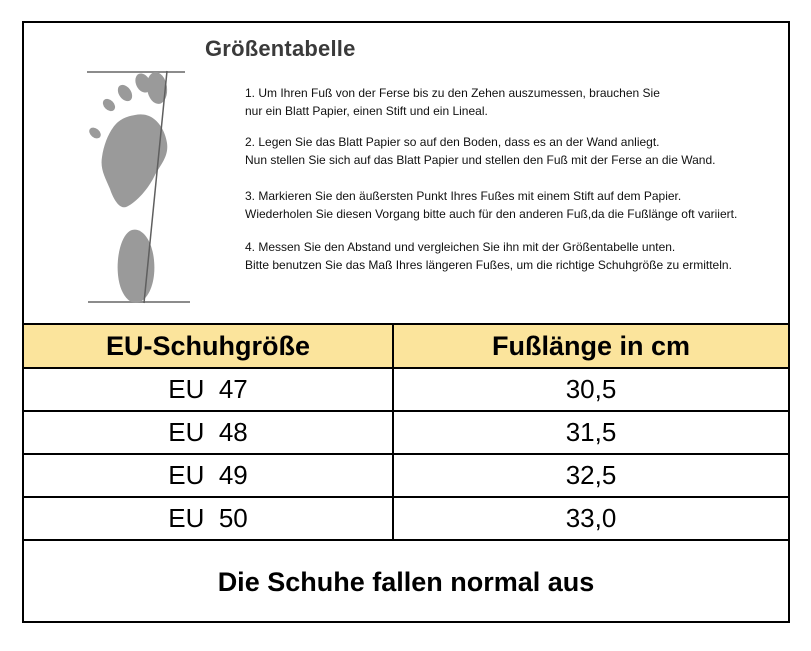 The image size is (811, 651). Describe the element at coordinates (209, 475) in the screenshot. I see `eu-size-value: EU 49` at that location.